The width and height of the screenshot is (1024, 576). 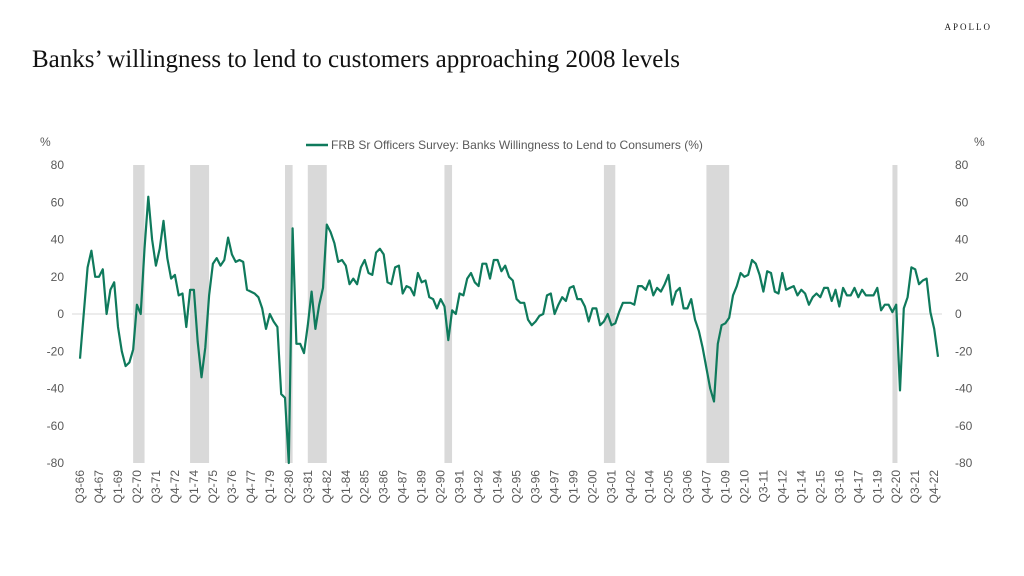 What do you see at coordinates (896, 487) in the screenshot?
I see `x-tick-label: Q2-20` at bounding box center [896, 487].